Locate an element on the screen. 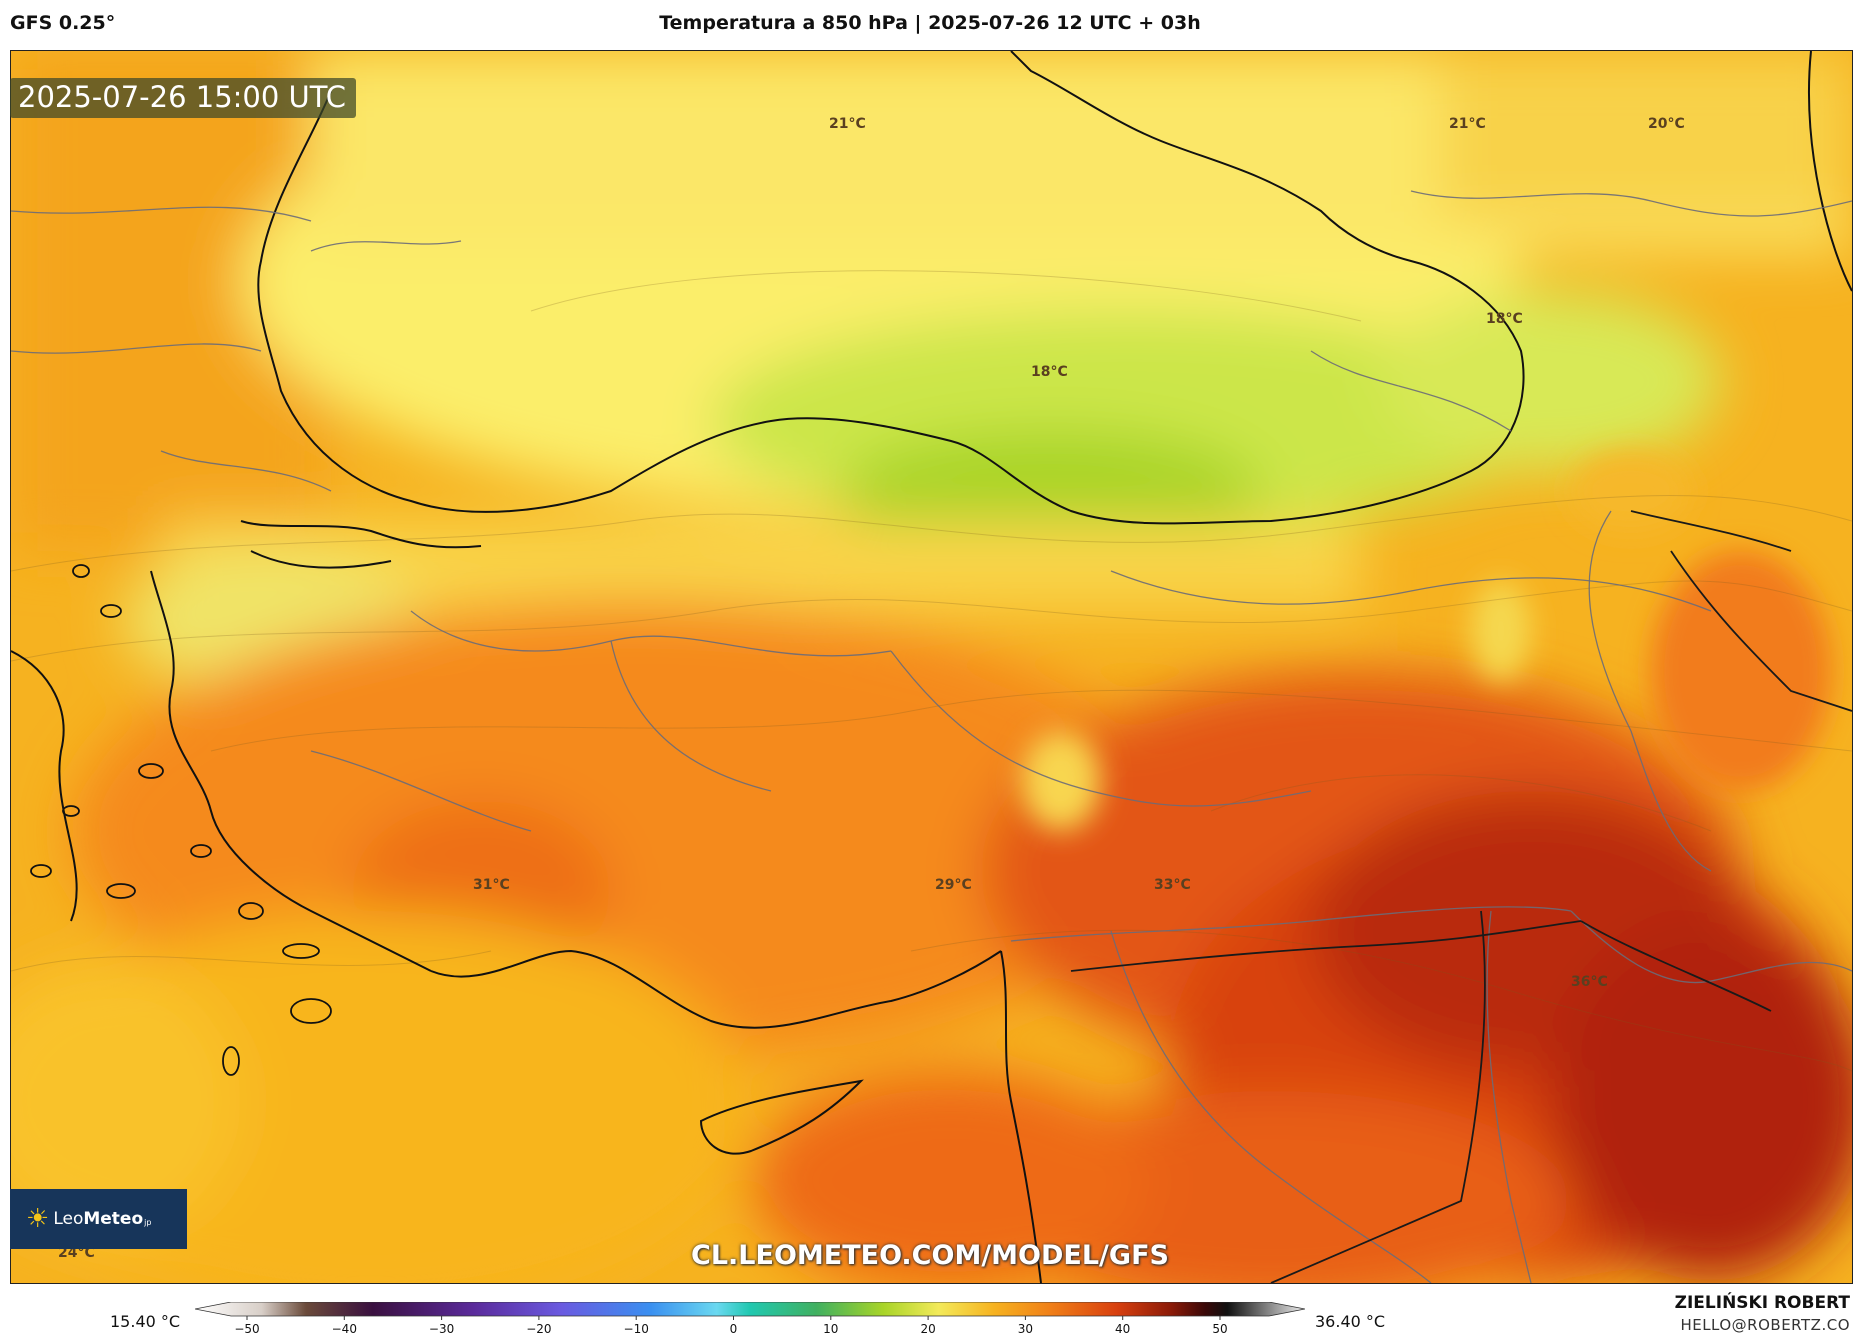 The image size is (1860, 1342). colorbar-tick-label: 50 is located at coordinates (1219, 1329).